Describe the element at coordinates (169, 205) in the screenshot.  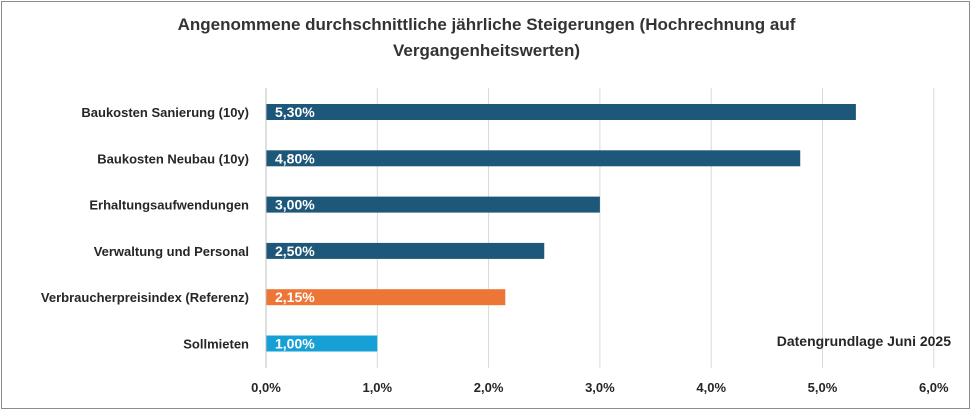
I see `category-label: Erhaltungsaufwendungen` at that location.